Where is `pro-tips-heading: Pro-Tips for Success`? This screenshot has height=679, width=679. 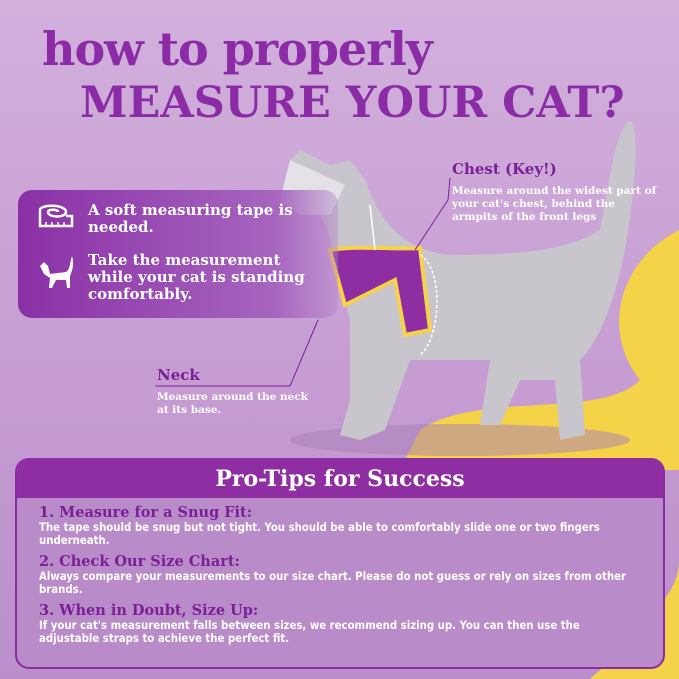 pro-tips-heading: Pro-Tips for Success is located at coordinates (340, 479).